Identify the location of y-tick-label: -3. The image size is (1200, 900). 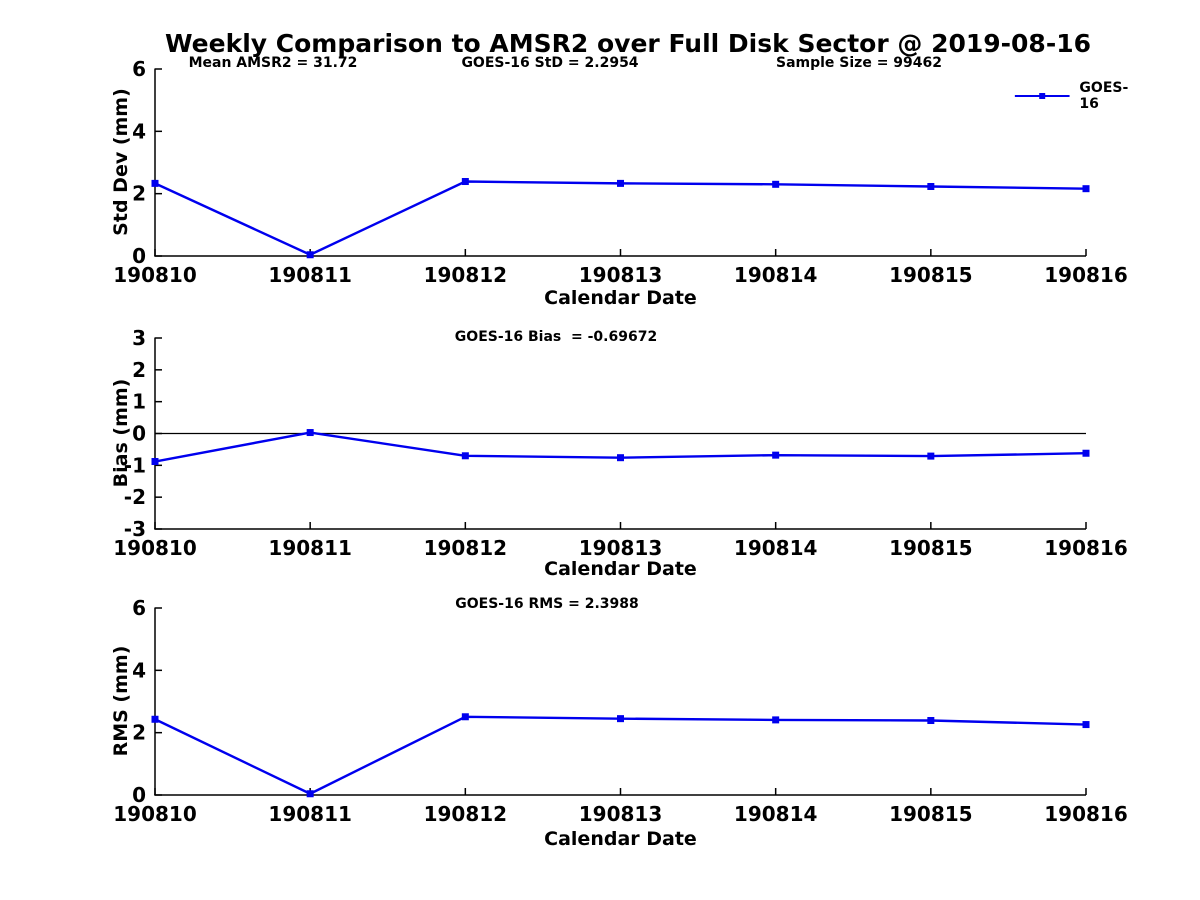
(135, 529).